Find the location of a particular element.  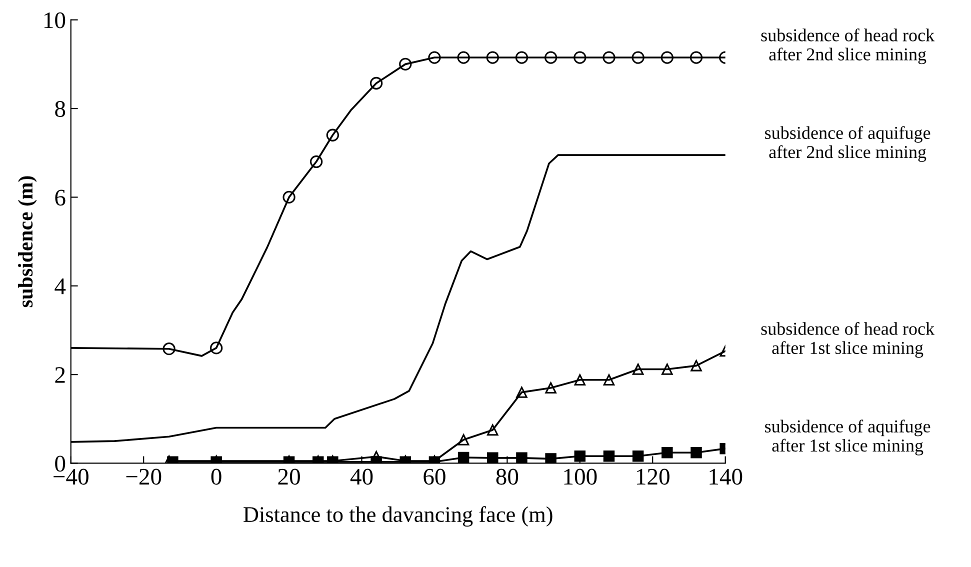

text: subsidence of aquifuge after 2nd slice mining is located at coordinates (847, 144).